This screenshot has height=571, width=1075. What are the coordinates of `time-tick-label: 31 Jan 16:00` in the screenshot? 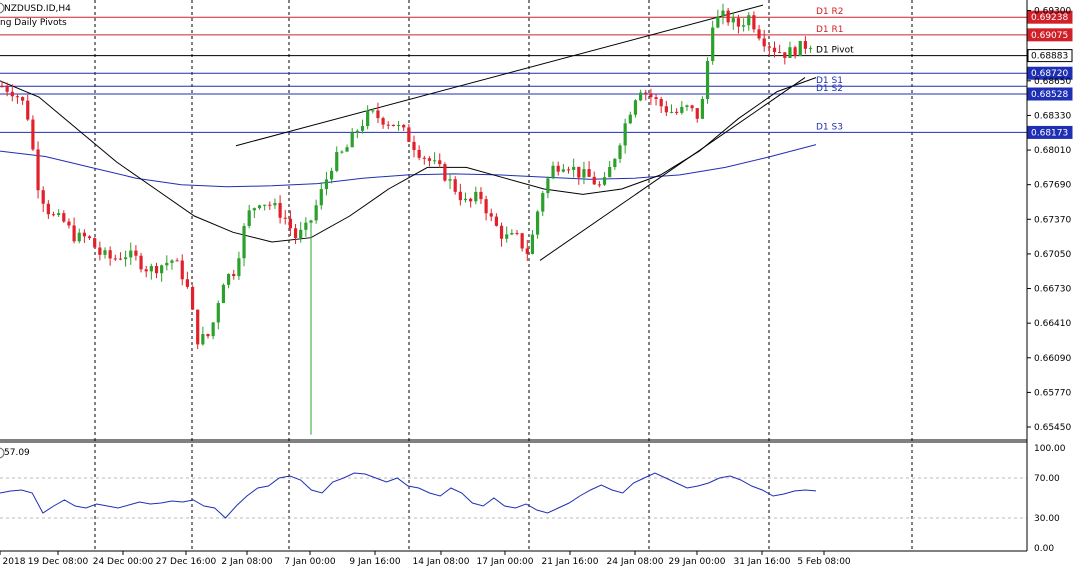 It's located at (762, 562).